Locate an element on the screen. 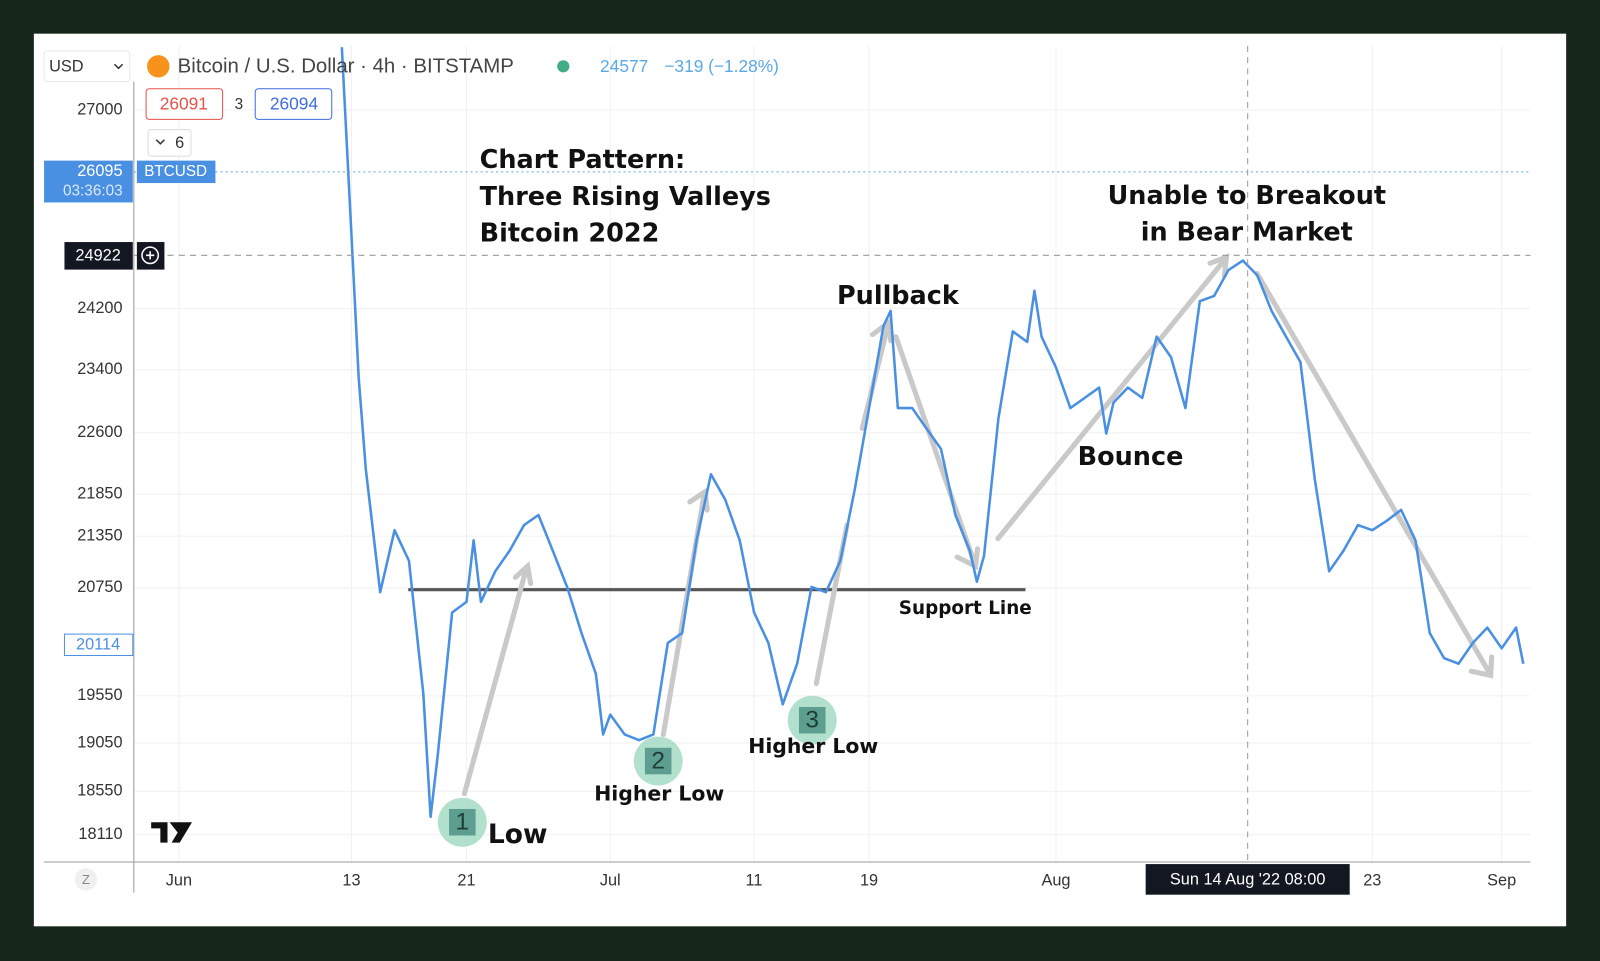 This screenshot has height=961, width=1600. annotation: Unable to Breakout is located at coordinates (1247, 196).